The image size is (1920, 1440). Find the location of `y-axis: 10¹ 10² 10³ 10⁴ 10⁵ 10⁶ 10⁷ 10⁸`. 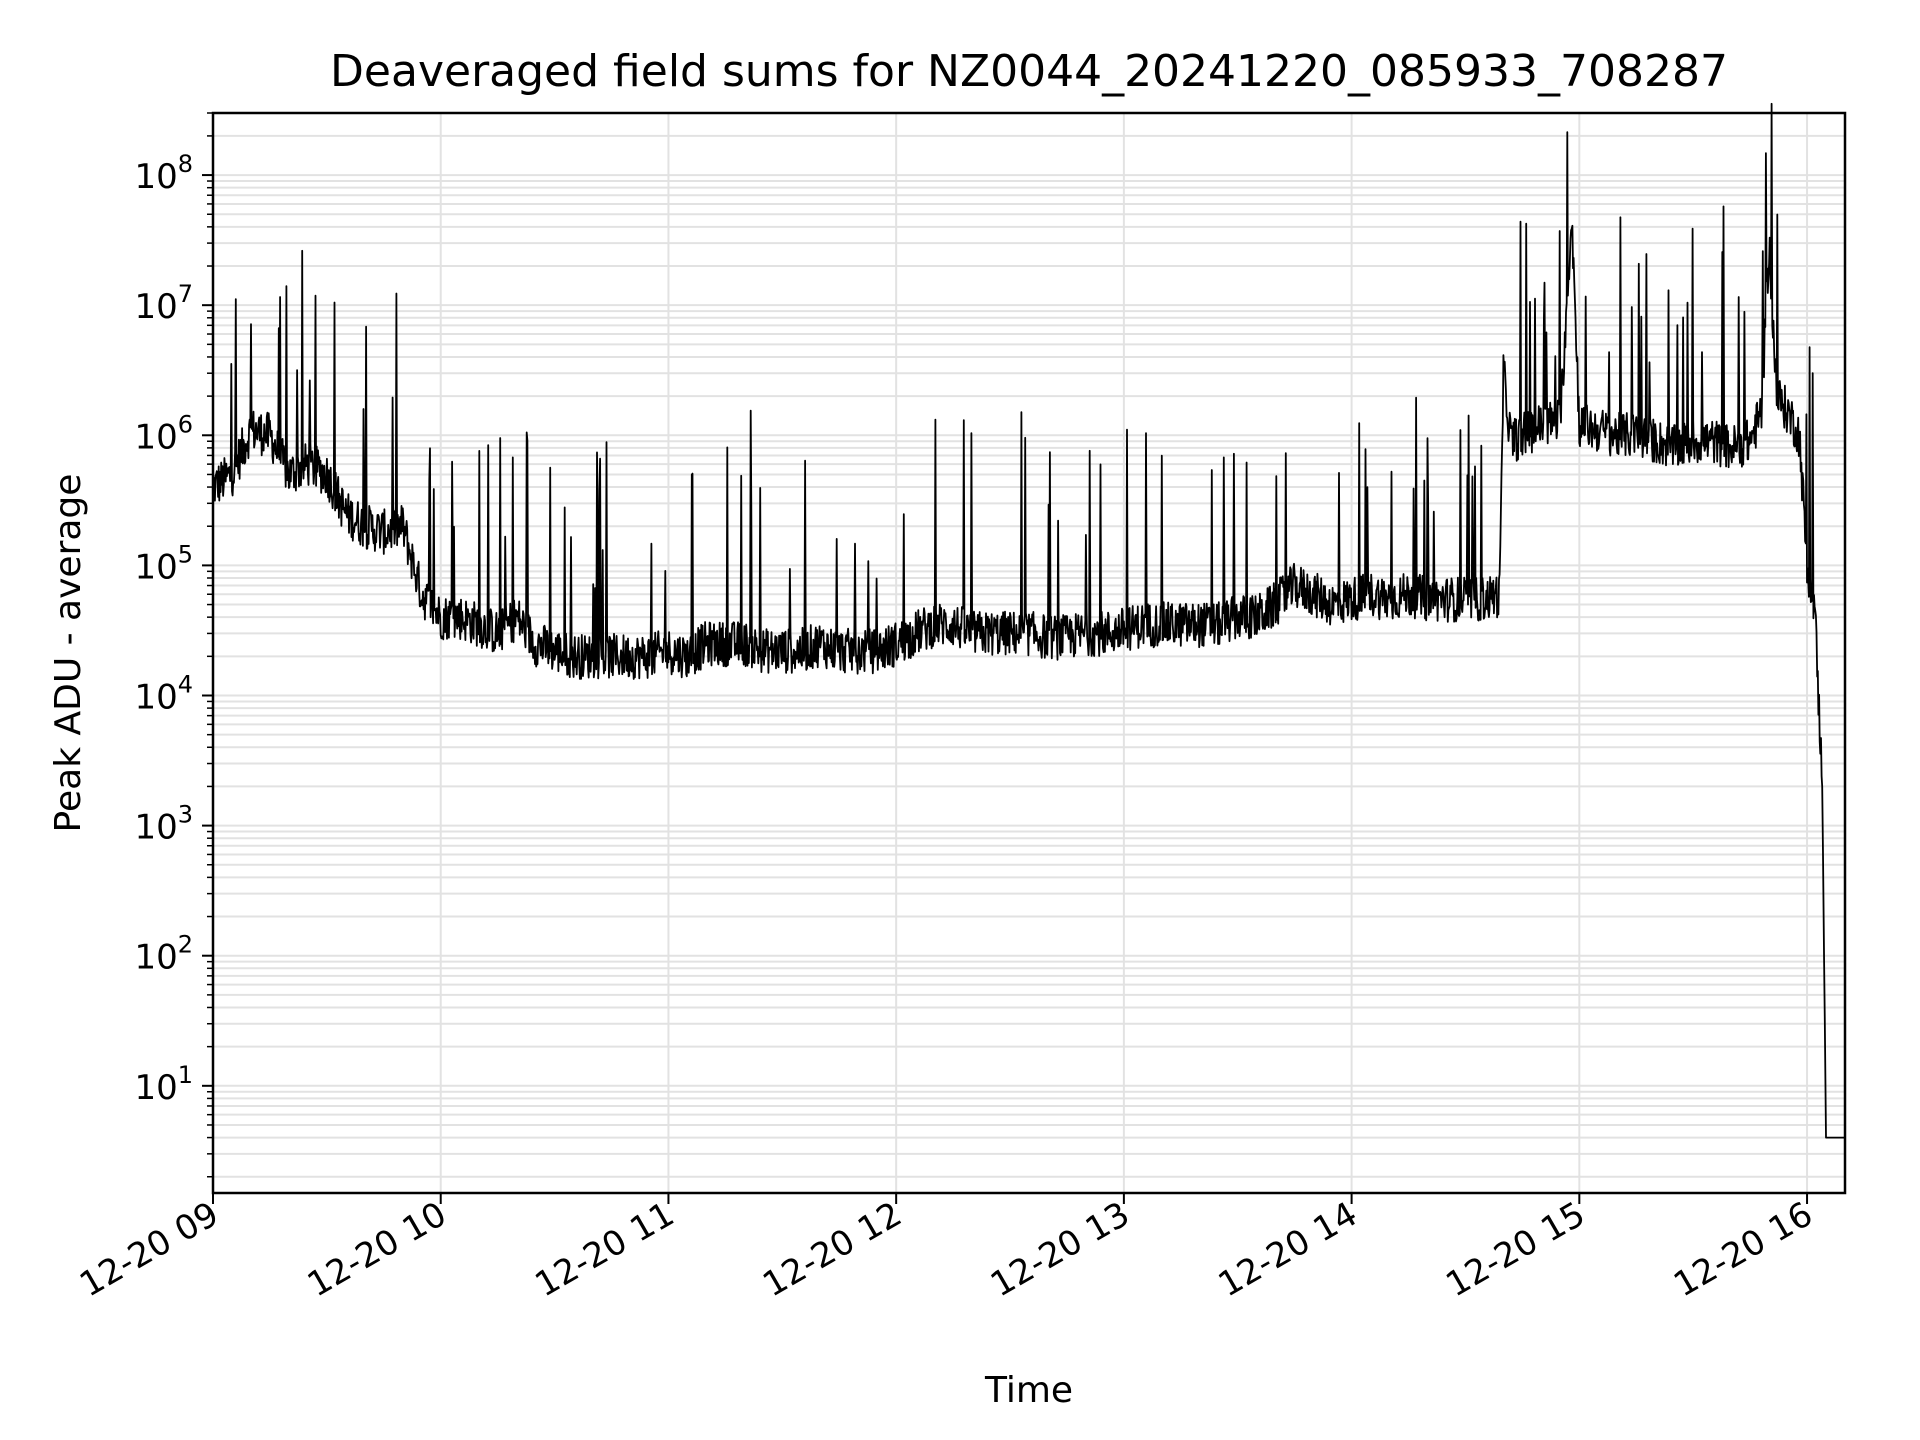

y-axis: 10¹ 10² 10³ 10⁴ 10⁵ 10⁶ 10⁷ 10⁸ is located at coordinates (173, 645).